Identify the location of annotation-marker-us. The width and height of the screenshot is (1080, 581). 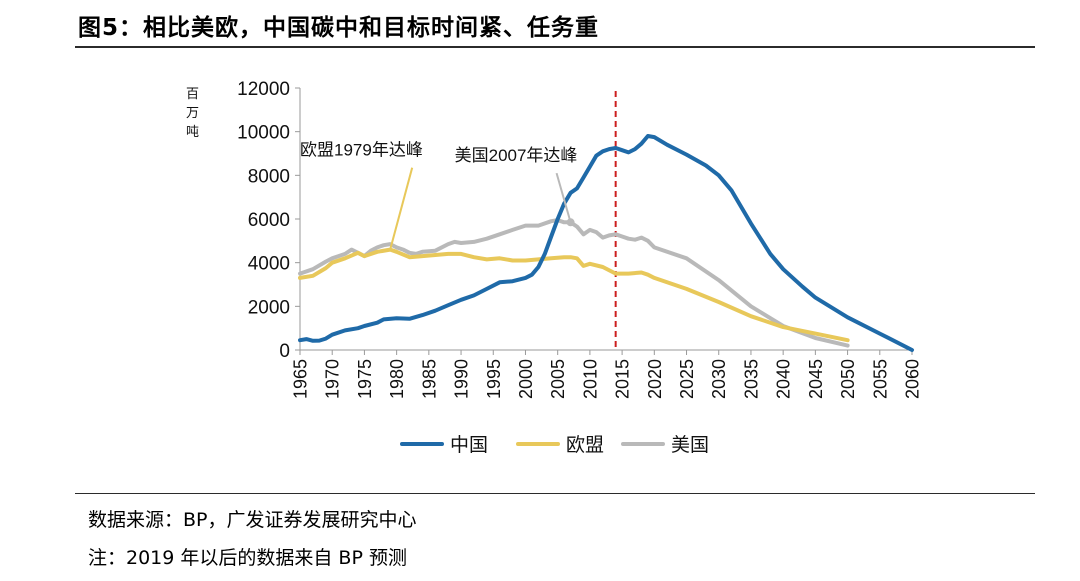
(570, 222).